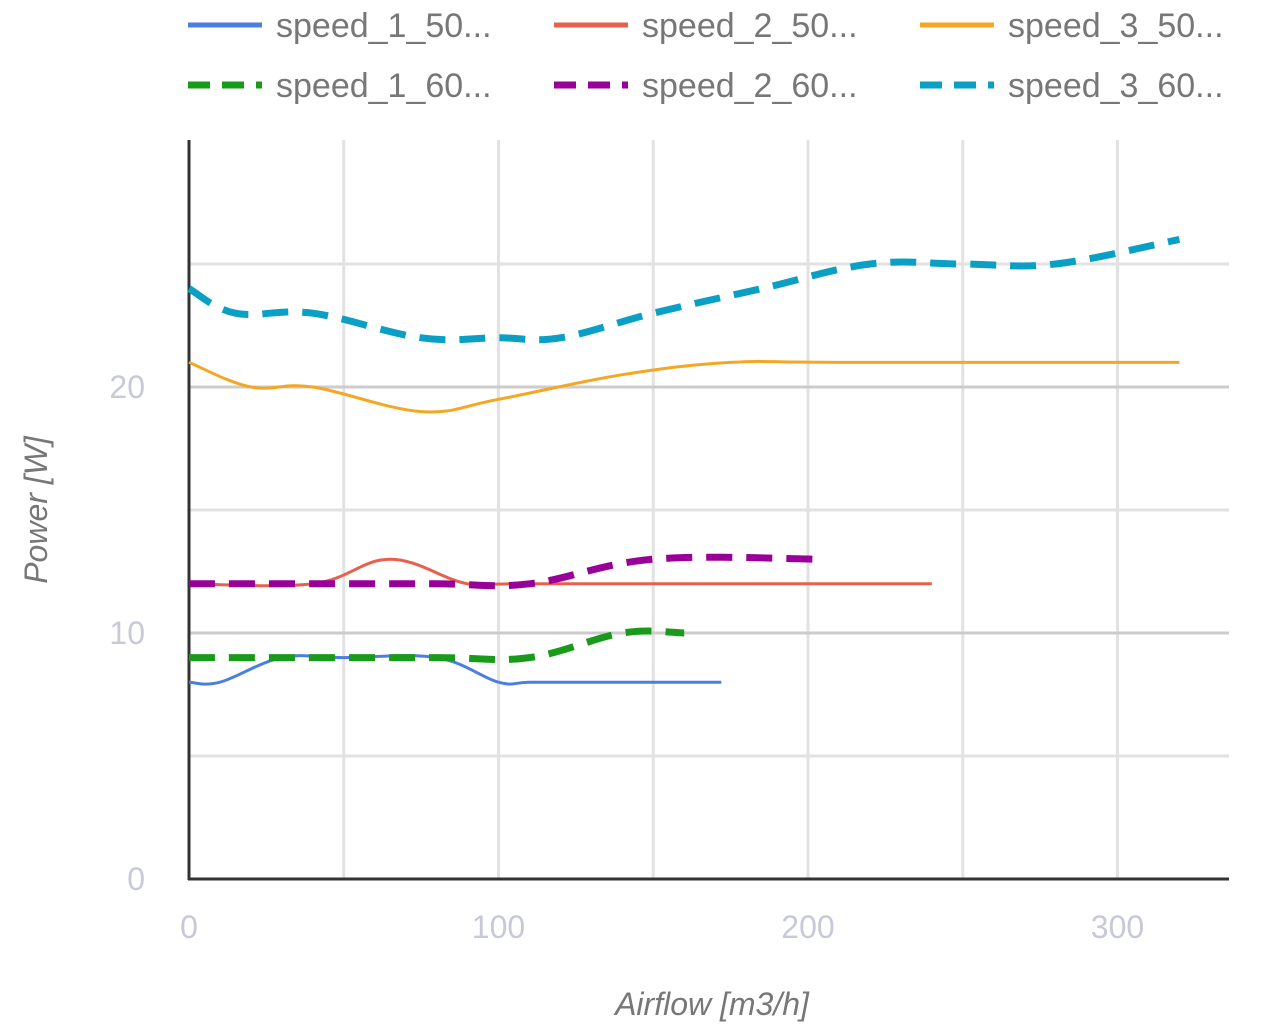 This screenshot has width=1271, height=1028. What do you see at coordinates (807, 927) in the screenshot?
I see `x-tick-label: 200` at bounding box center [807, 927].